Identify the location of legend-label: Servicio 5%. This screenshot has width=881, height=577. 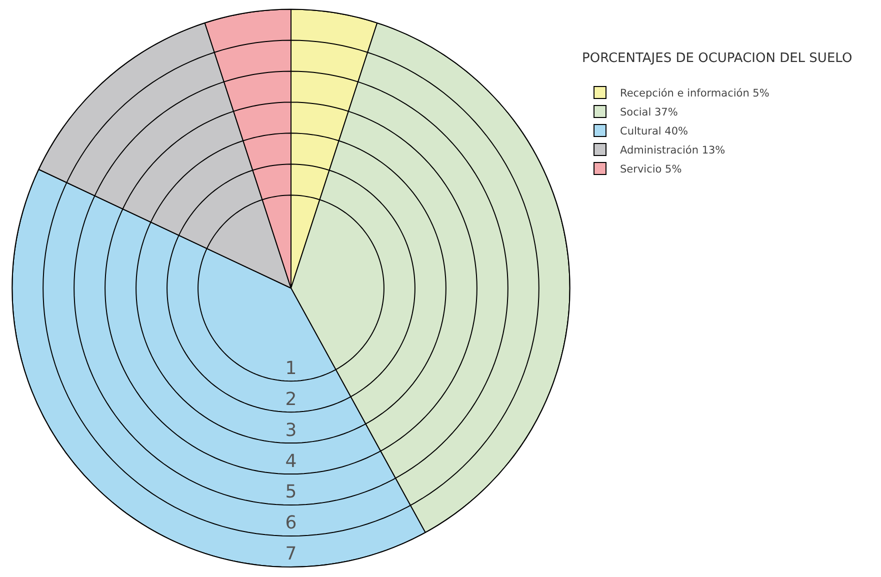
(651, 170).